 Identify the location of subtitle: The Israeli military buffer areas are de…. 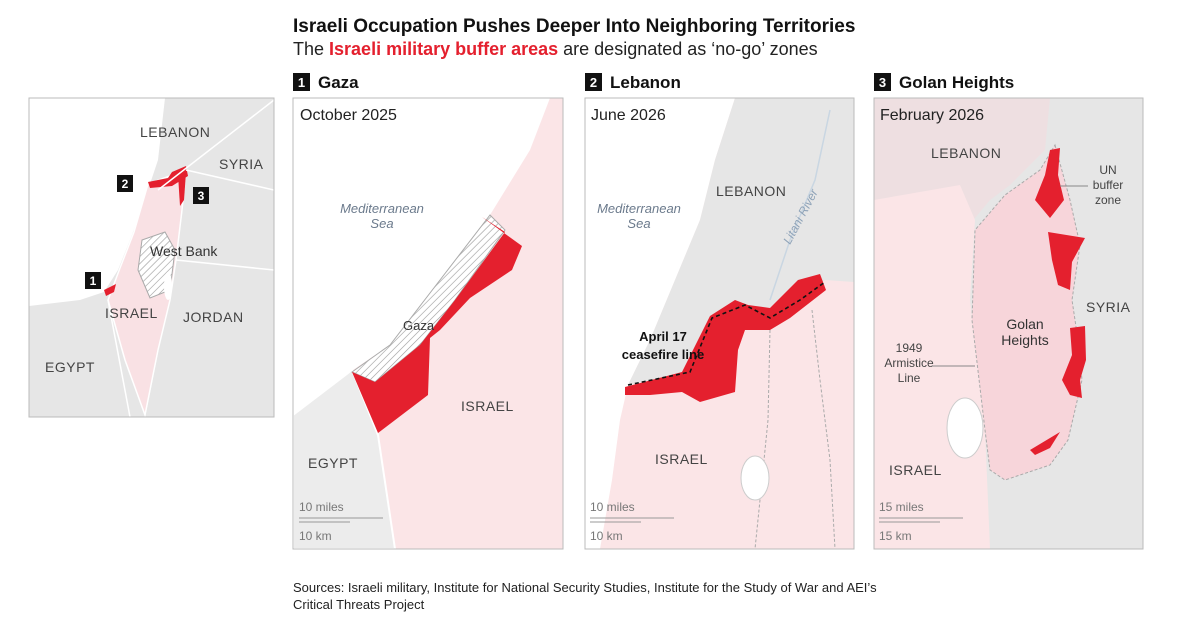
(555, 49).